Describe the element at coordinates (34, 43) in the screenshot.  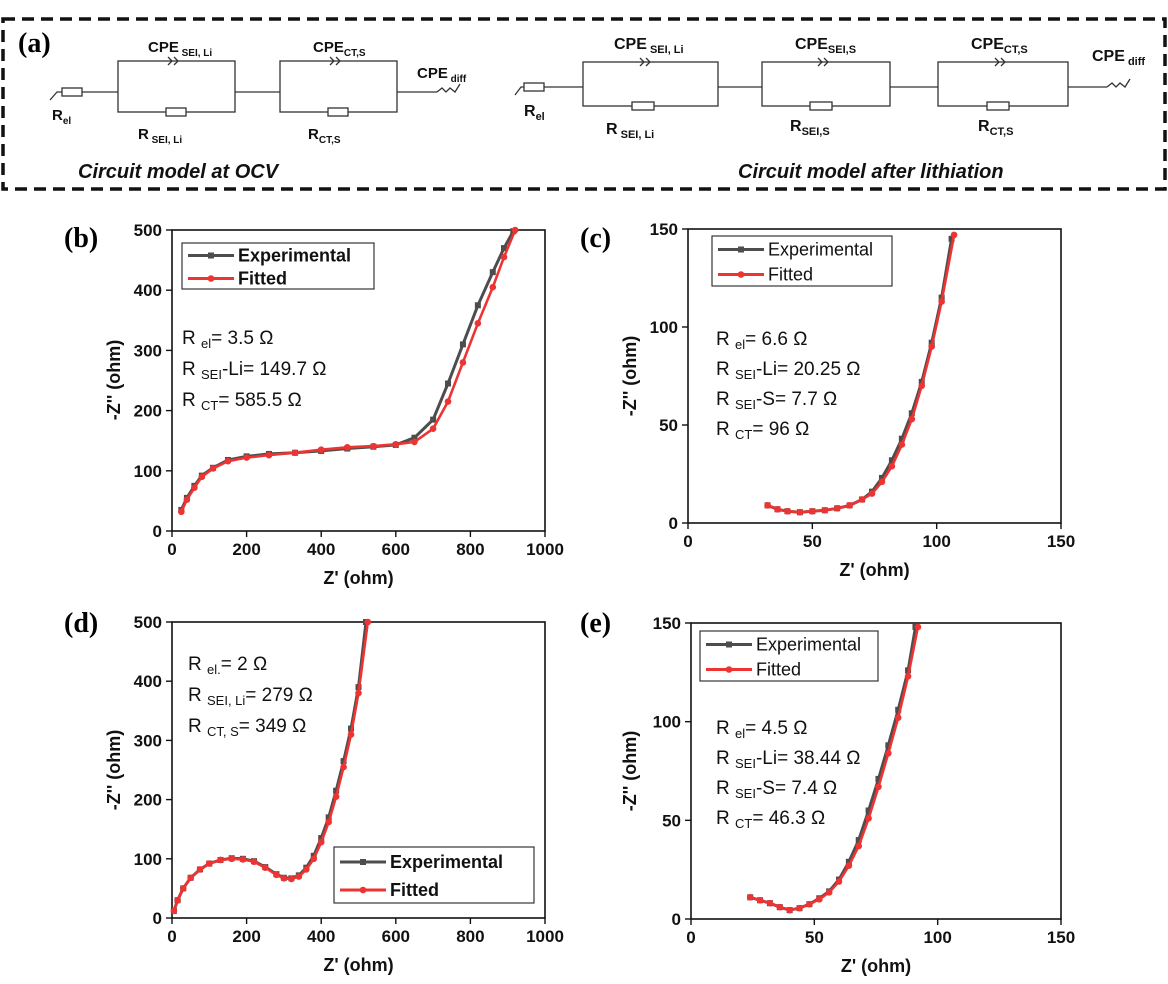
I see `panel-a-label: (a)` at that location.